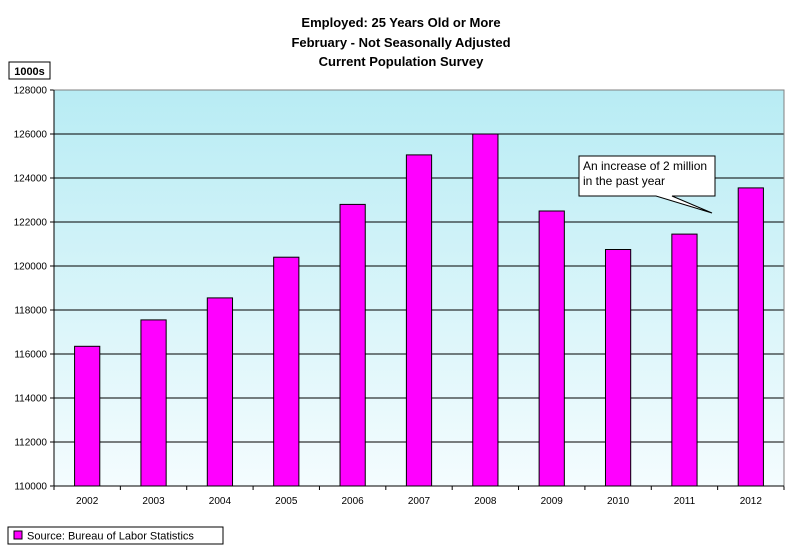 This screenshot has height=546, width=802. Describe the element at coordinates (400, 22) in the screenshot. I see `chart-title-line-1: Employed: 25 Years Old or More` at that location.